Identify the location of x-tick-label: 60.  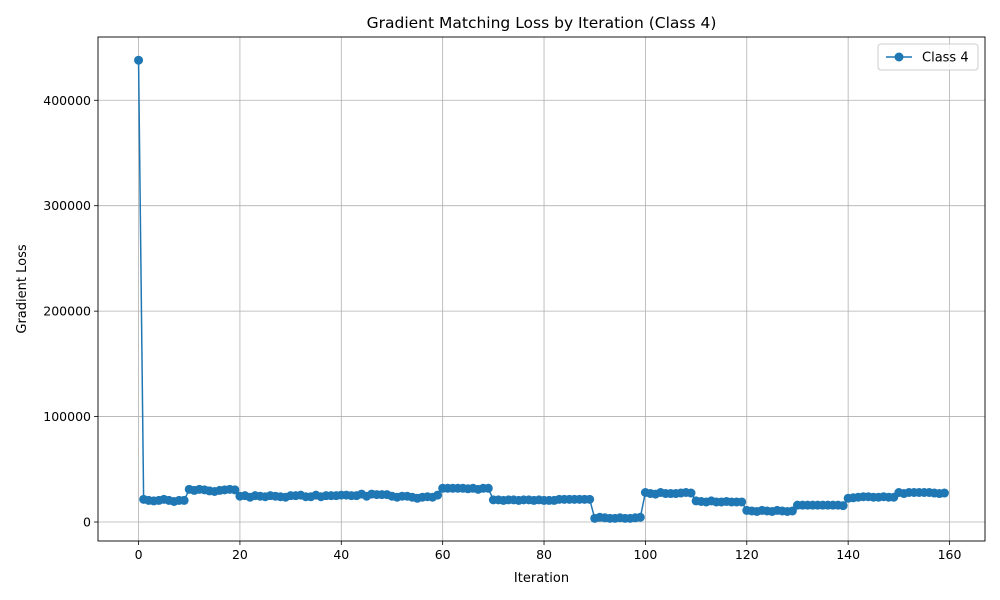
(443, 554).